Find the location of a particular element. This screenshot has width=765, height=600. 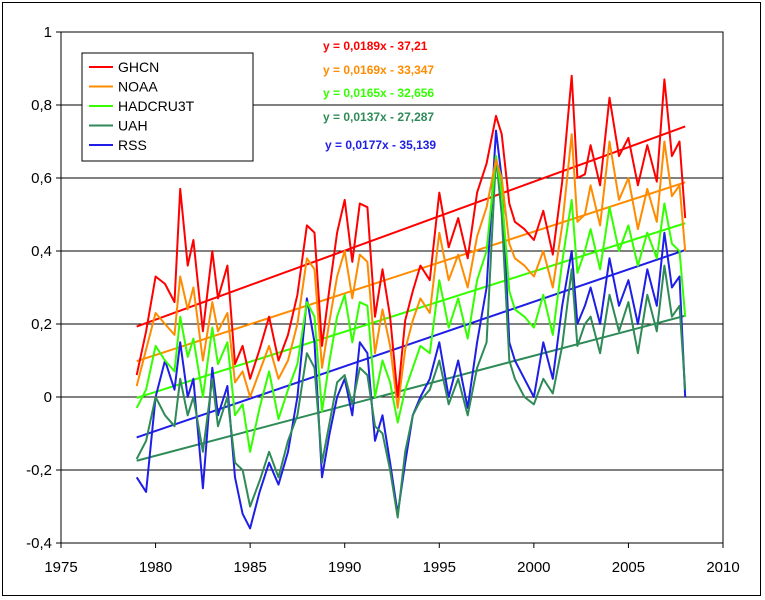

y-tick-label: 0,8 is located at coordinates (41, 105).